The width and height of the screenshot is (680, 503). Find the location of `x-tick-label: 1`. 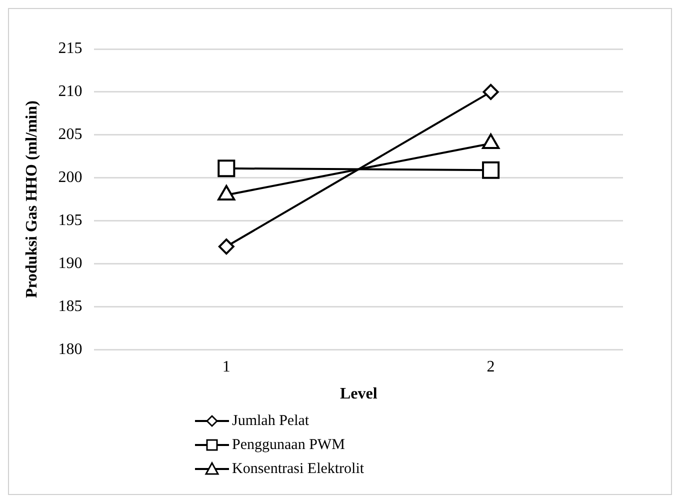

x-tick-label: 1 is located at coordinates (226, 367).